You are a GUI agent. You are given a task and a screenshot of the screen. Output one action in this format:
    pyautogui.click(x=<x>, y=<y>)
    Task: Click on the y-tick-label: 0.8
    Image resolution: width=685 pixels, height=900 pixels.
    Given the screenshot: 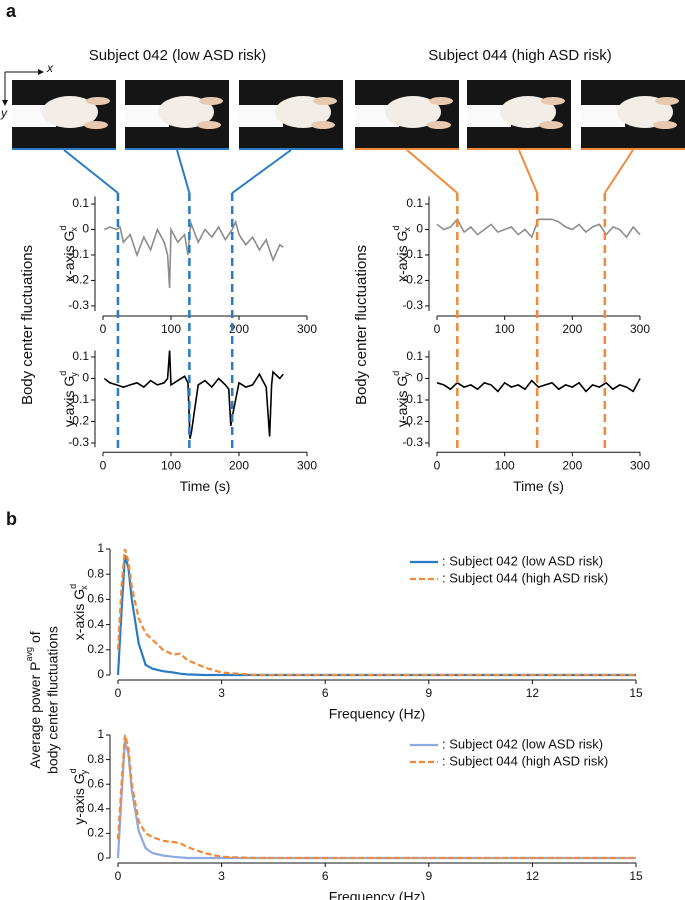 What is the action you would take?
    pyautogui.click(x=95, y=573)
    